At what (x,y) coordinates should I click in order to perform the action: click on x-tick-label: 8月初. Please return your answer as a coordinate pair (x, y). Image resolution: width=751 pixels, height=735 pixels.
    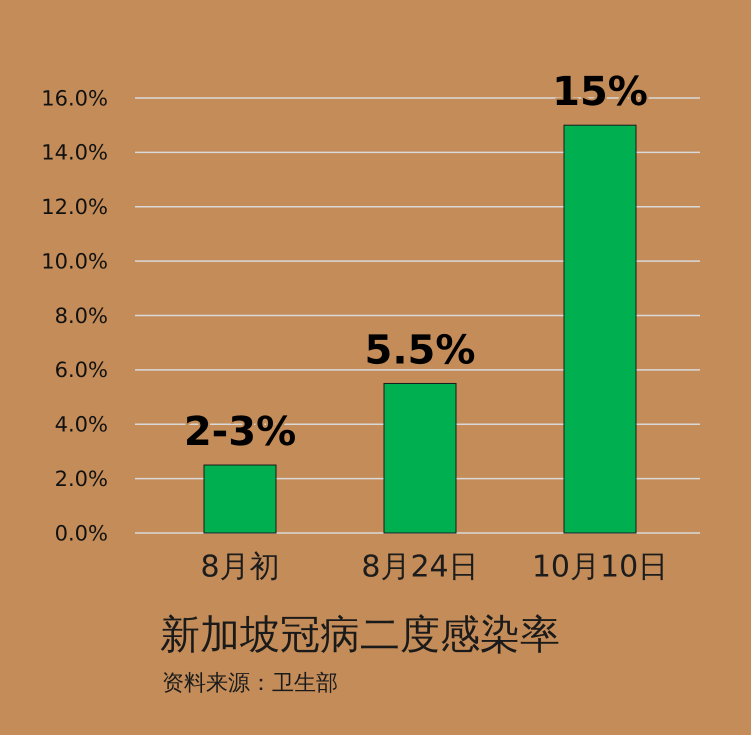
    Looking at the image, I should click on (240, 567).